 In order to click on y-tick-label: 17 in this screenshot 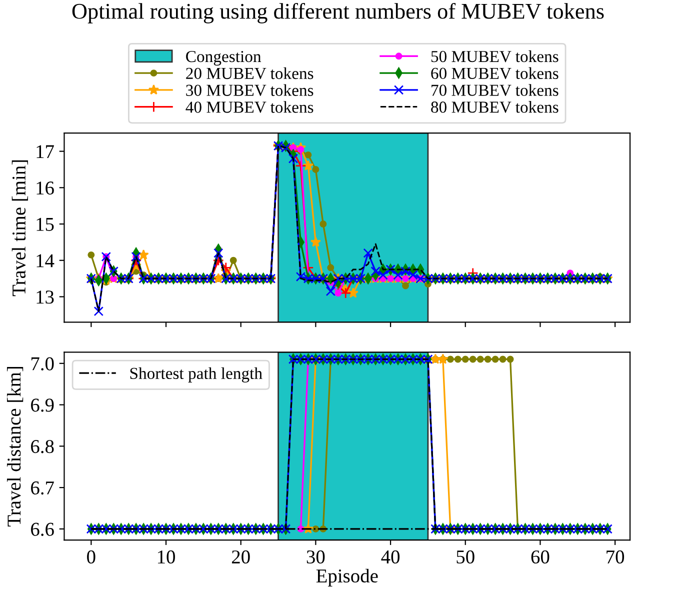, I will do `click(45, 151)`.